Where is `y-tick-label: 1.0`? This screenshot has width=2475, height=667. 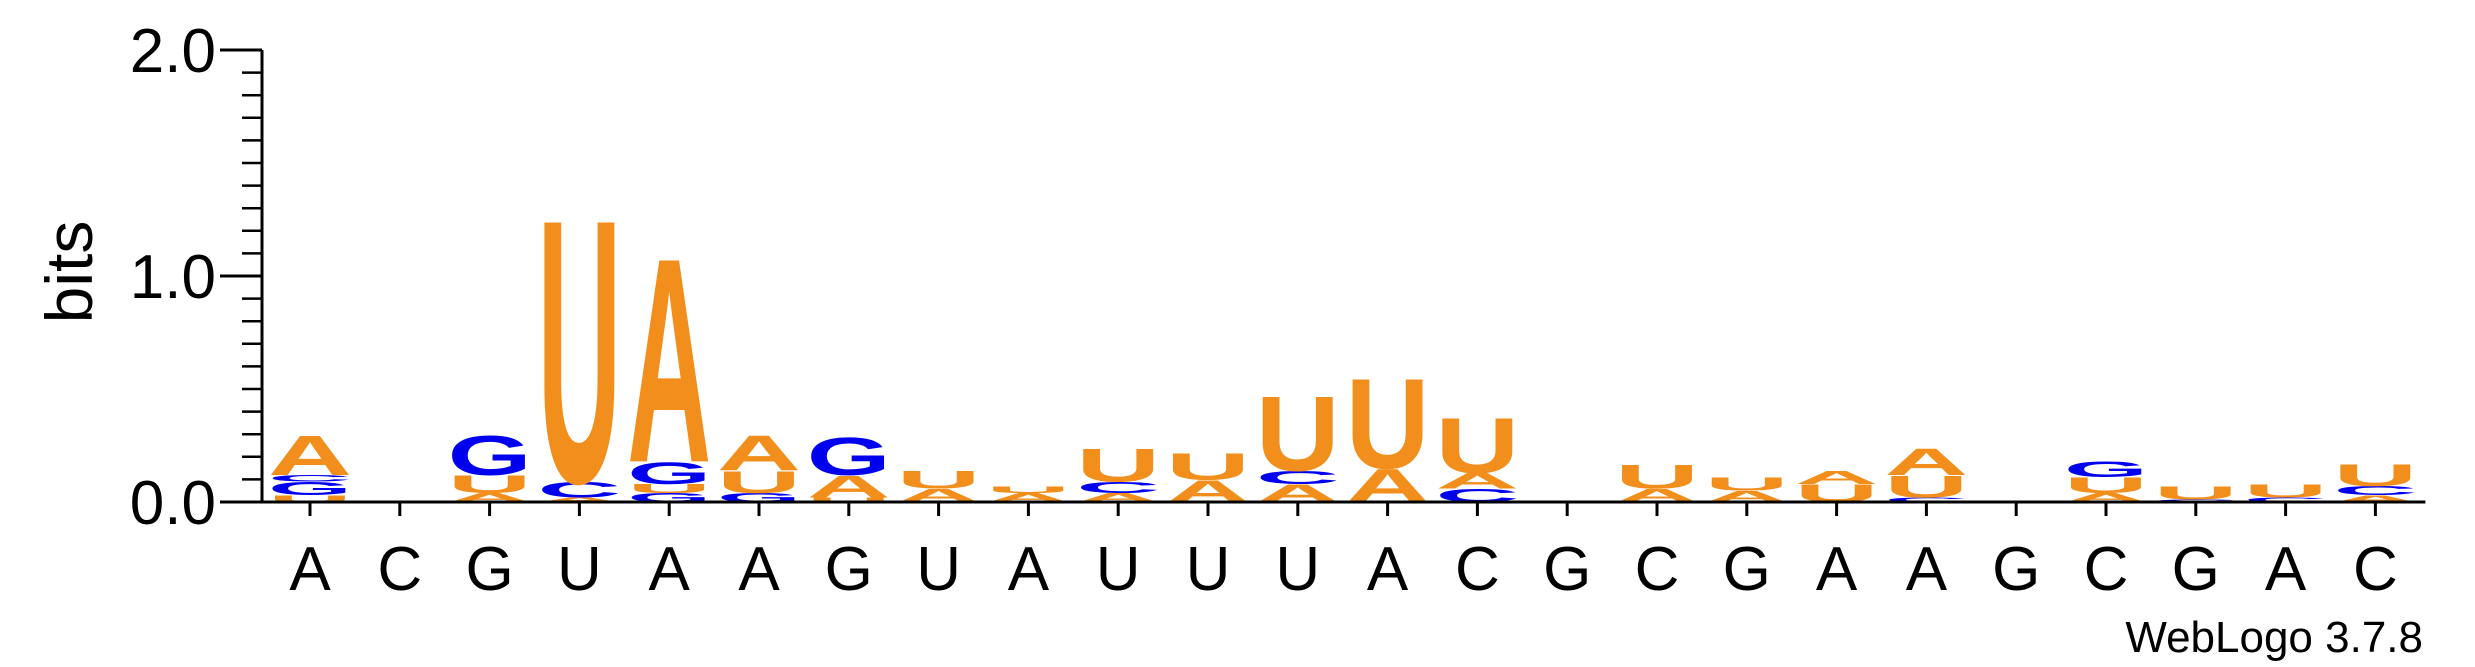 y-tick-label: 1.0 is located at coordinates (173, 277).